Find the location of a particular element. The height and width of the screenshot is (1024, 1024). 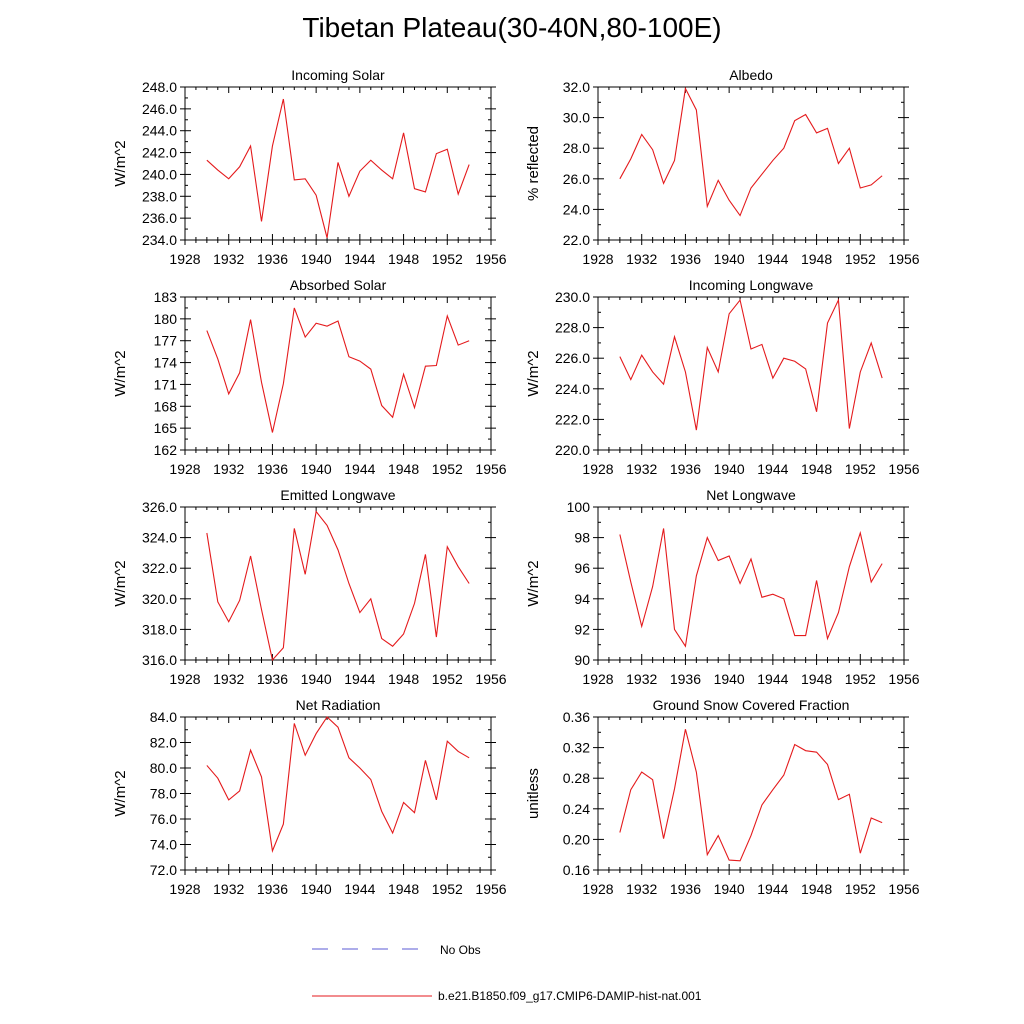

y-tick-label: 0.24 is located at coordinates (576, 809).